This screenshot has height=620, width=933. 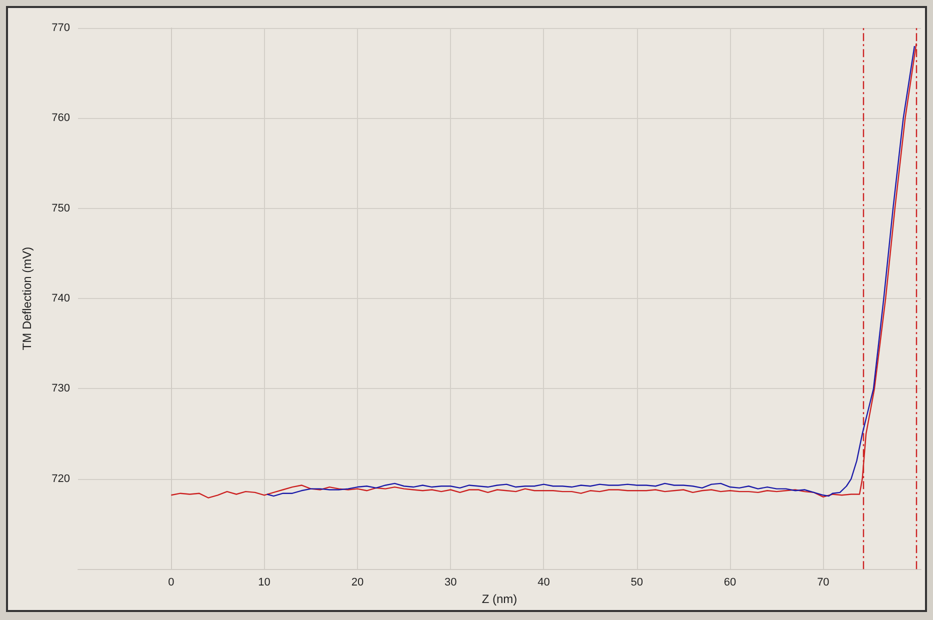 What do you see at coordinates (544, 582) in the screenshot?
I see `x-tick-label: 40` at bounding box center [544, 582].